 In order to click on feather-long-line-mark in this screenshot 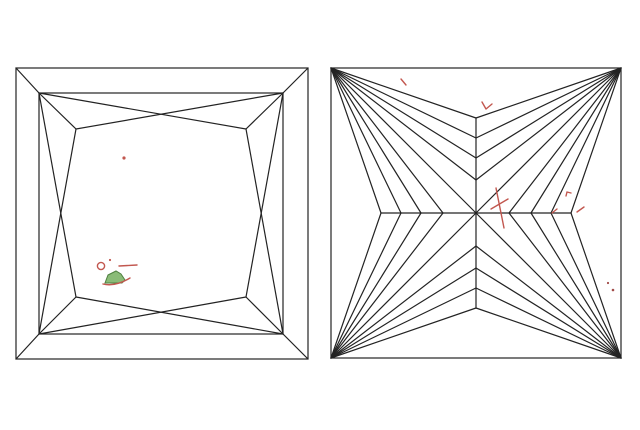, I will do `click(500, 208)`.